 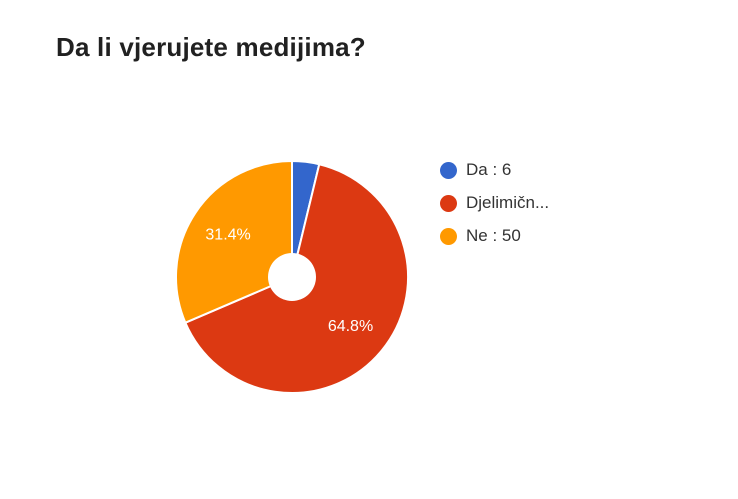 I want to click on chart-legend: Da : 6 Djelimičn... Ne : 50, so click(x=494, y=209).